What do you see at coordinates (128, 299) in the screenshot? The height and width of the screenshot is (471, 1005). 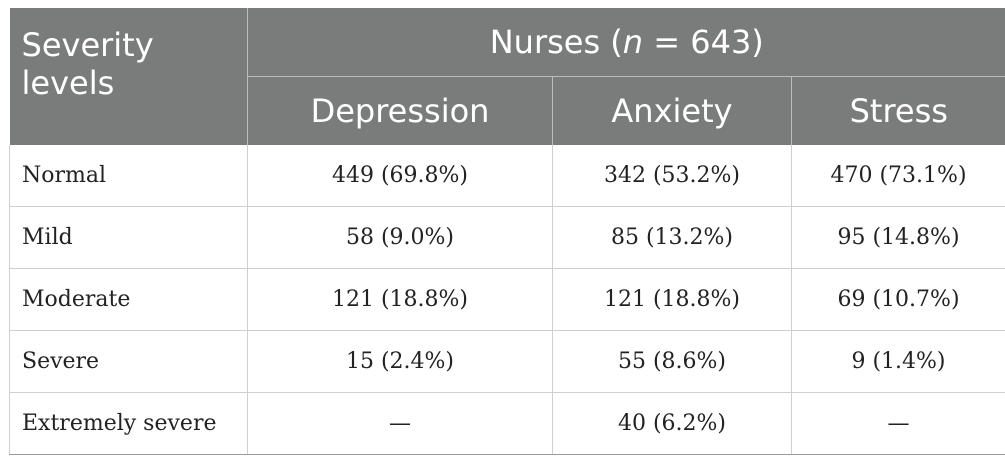 I see `row-label: Moderate` at bounding box center [128, 299].